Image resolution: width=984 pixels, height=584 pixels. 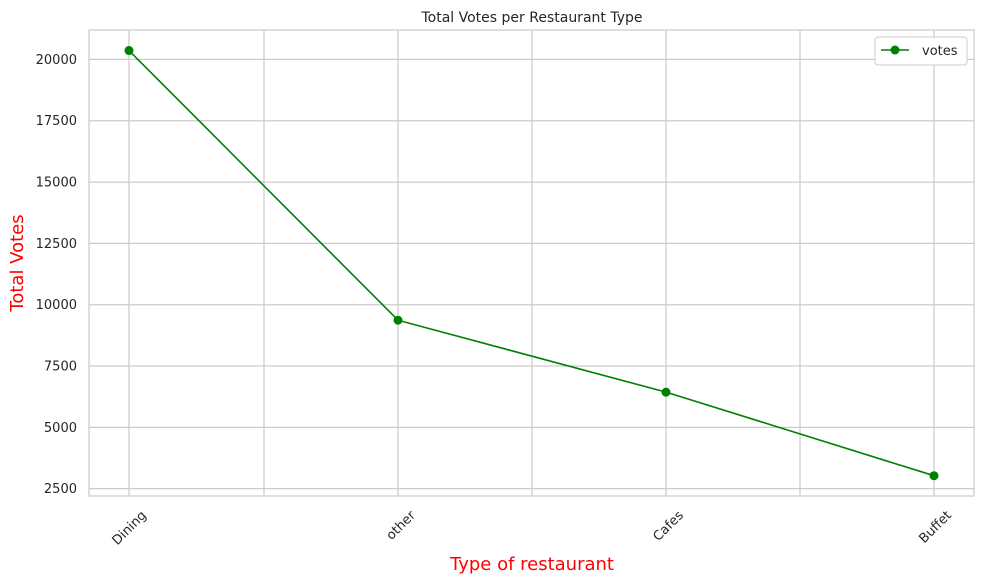 I want to click on legend-entry-votes: votes, so click(x=940, y=51).